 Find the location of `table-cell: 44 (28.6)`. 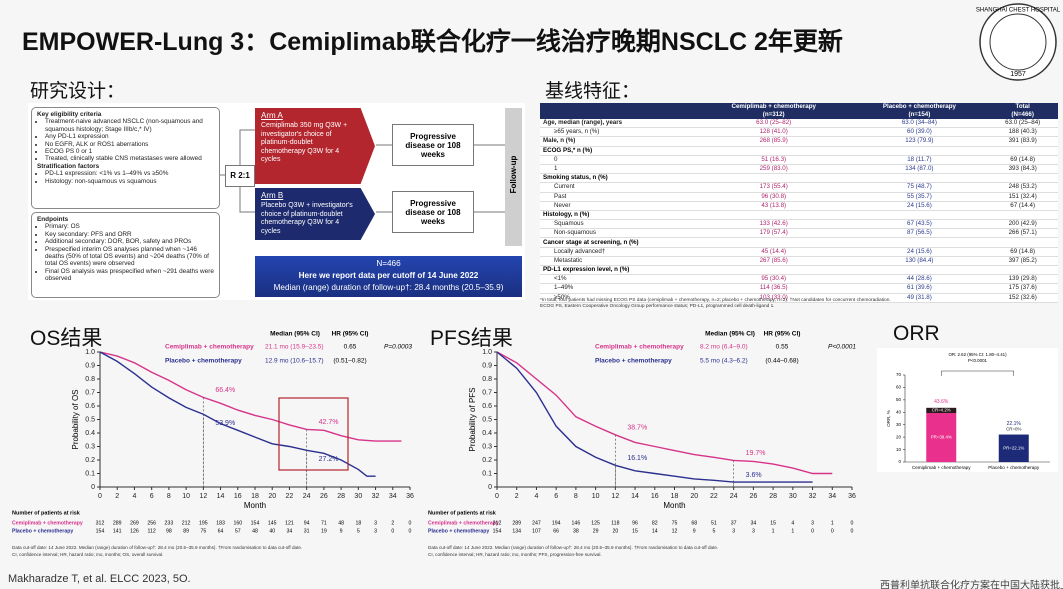

table-cell: 44 (28.6) is located at coordinates (919, 279).